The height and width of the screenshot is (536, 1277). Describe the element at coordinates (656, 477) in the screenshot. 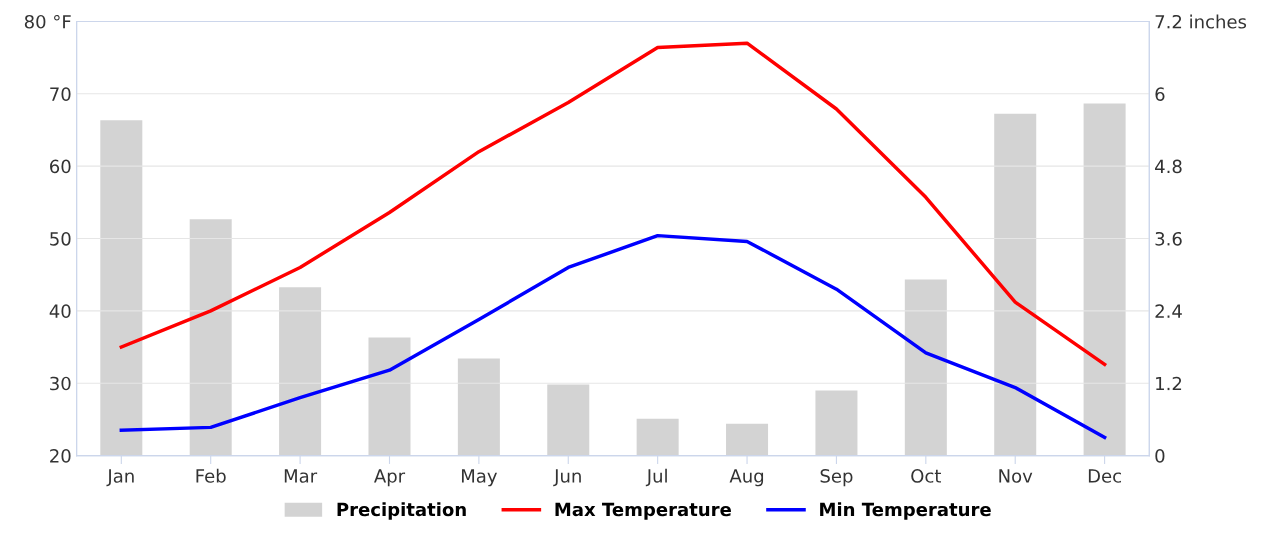

I see `x-tick-label: Jul` at that location.